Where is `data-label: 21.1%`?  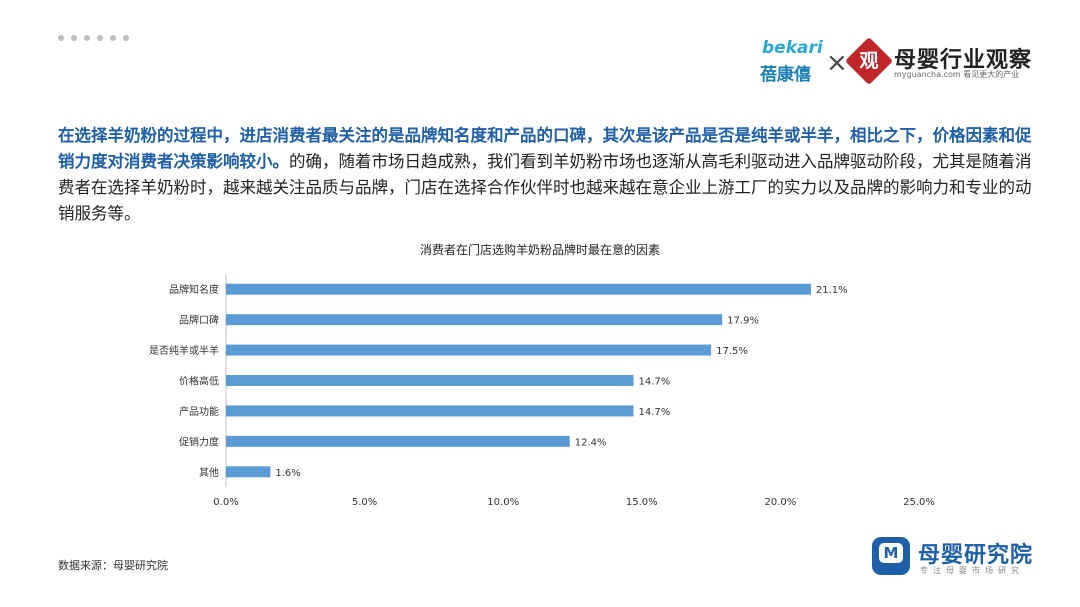 data-label: 21.1% is located at coordinates (832, 290).